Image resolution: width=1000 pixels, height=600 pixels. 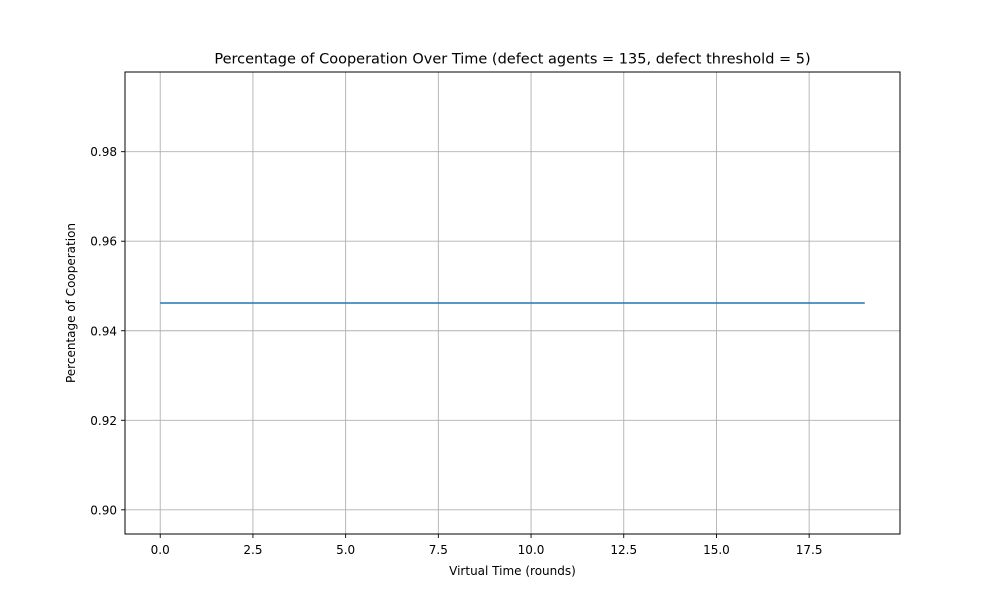 What do you see at coordinates (103, 331) in the screenshot?
I see `y-tick-label: 0.94` at bounding box center [103, 331].